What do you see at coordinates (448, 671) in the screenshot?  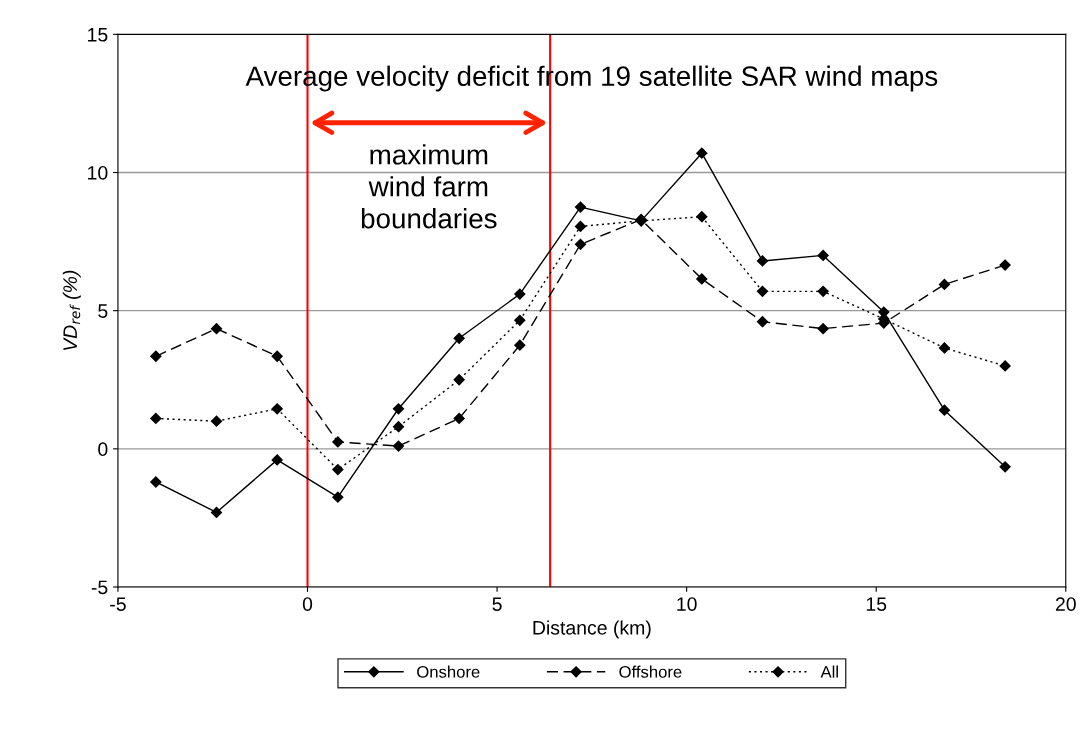 I see `legend-label: Onshore` at bounding box center [448, 671].